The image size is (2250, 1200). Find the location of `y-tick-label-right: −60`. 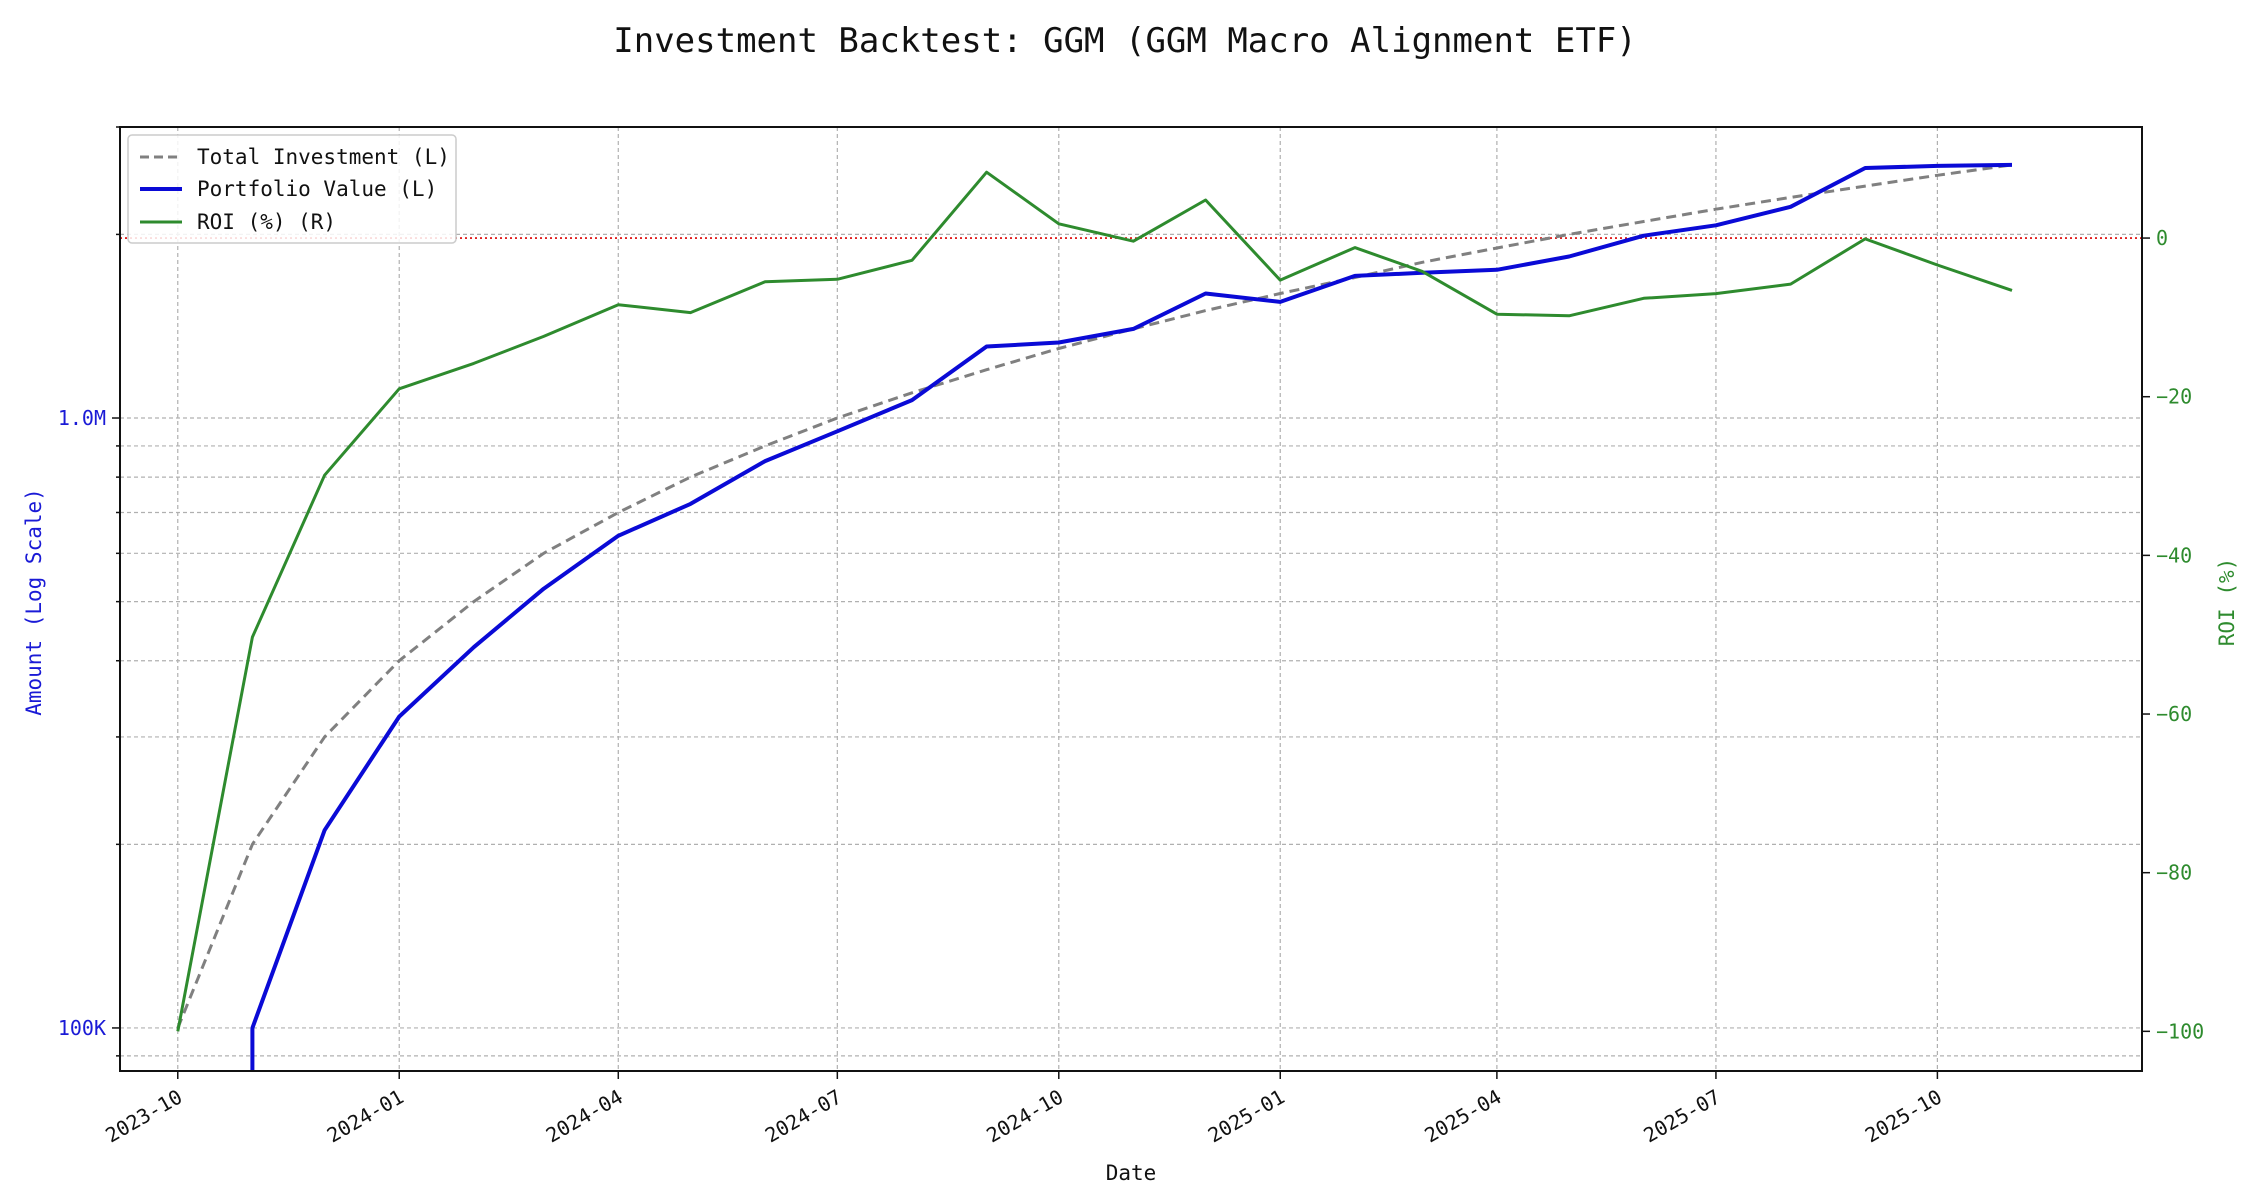

y-tick-label-right: −60 is located at coordinates (2174, 714).